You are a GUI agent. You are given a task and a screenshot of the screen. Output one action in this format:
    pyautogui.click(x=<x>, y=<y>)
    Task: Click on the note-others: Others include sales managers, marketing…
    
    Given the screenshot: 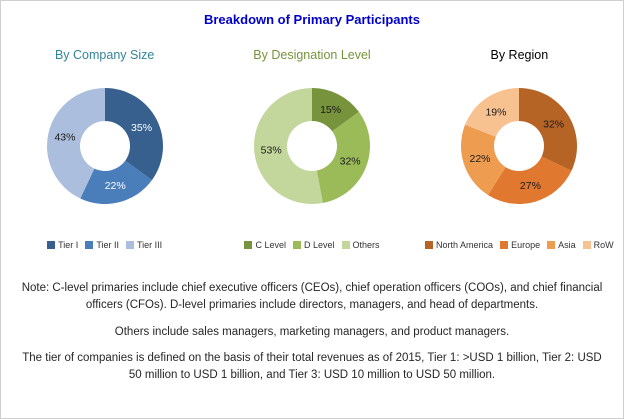 What is the action you would take?
    pyautogui.click(x=312, y=331)
    